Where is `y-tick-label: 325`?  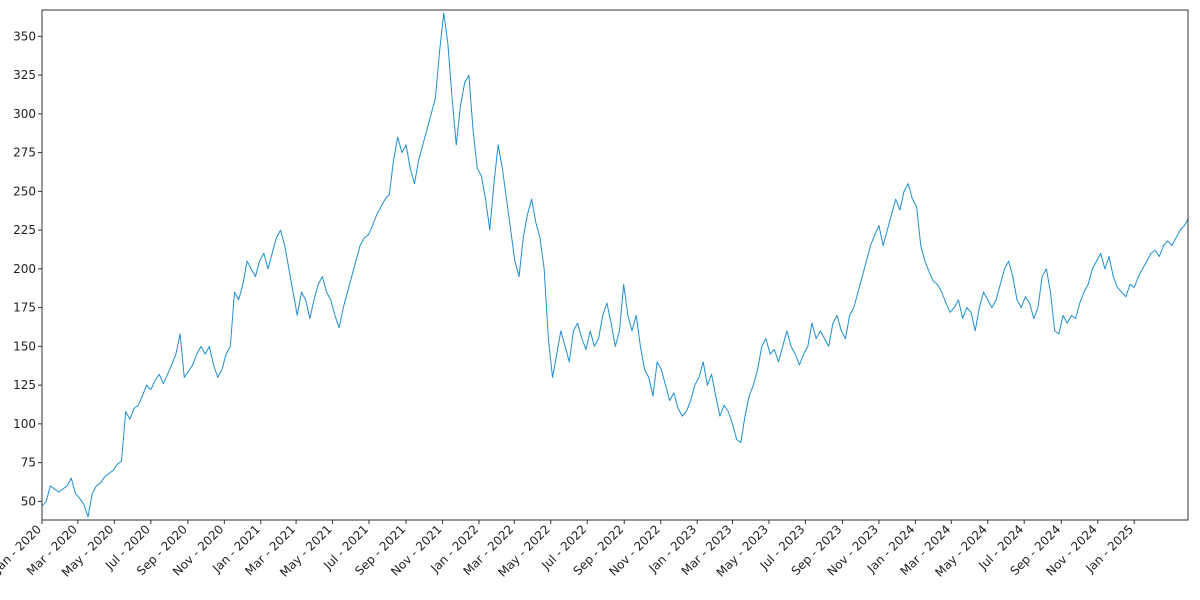
y-tick-label: 325 is located at coordinates (24, 75).